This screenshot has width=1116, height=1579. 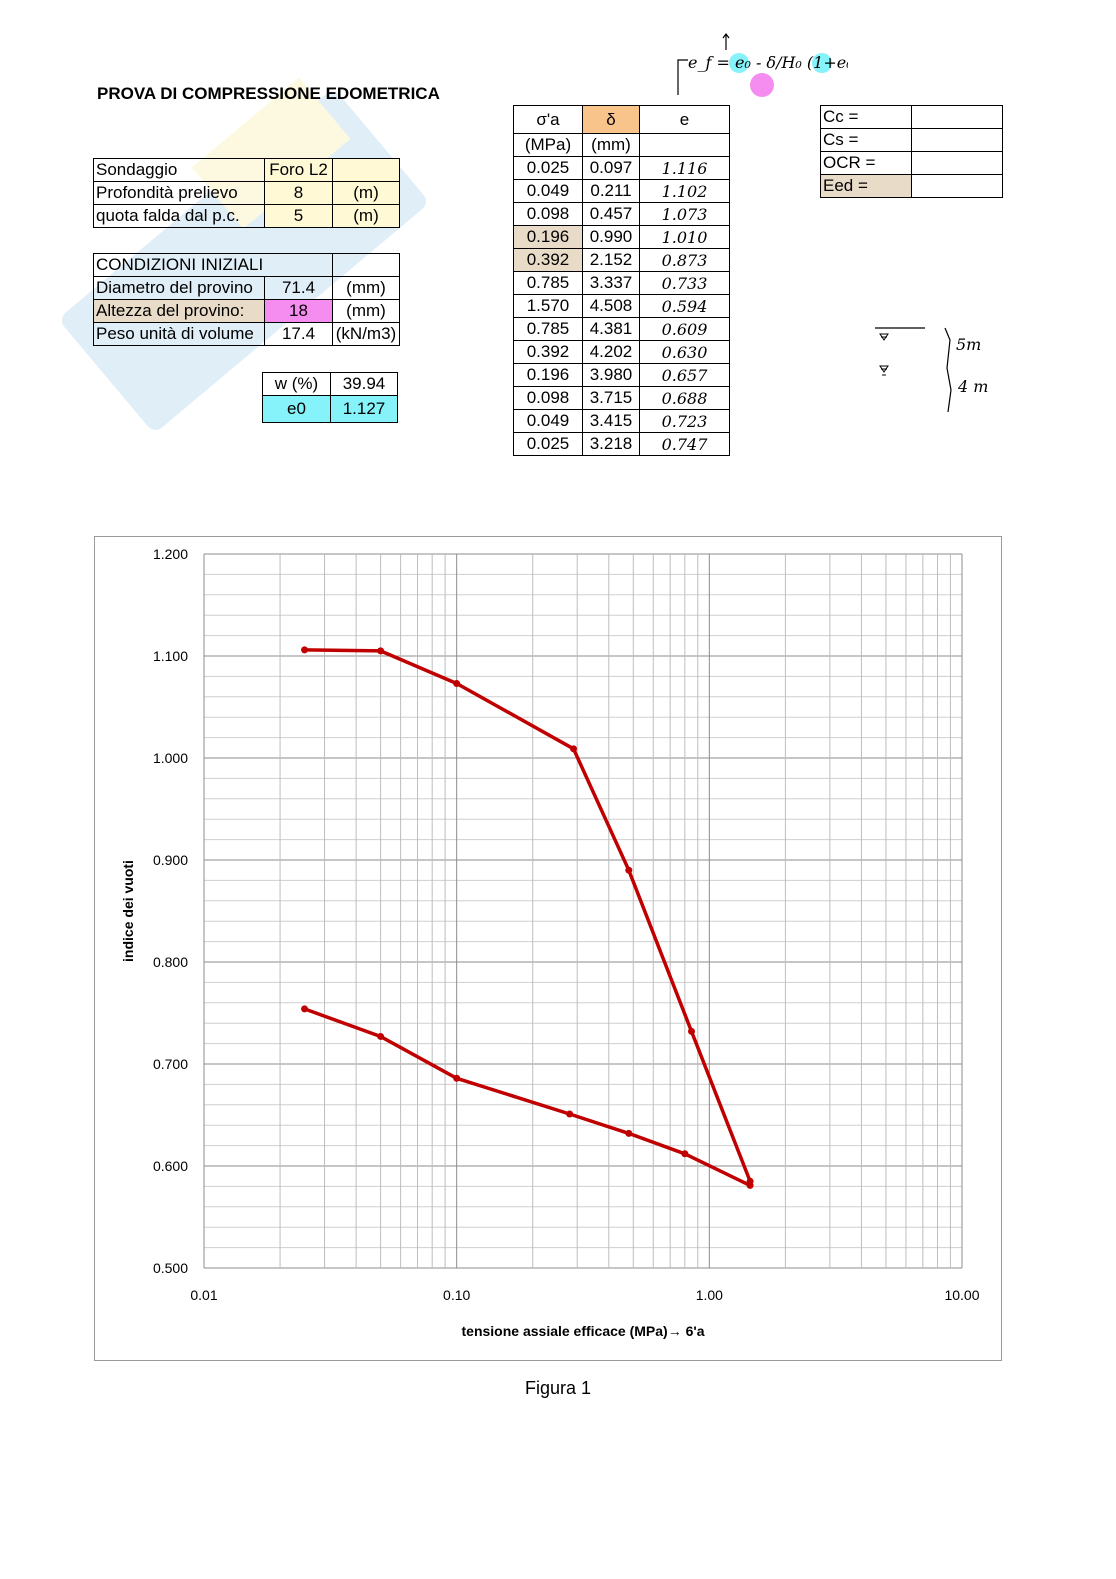 I want to click on cell-delta: 4.202, so click(x=611, y=352).